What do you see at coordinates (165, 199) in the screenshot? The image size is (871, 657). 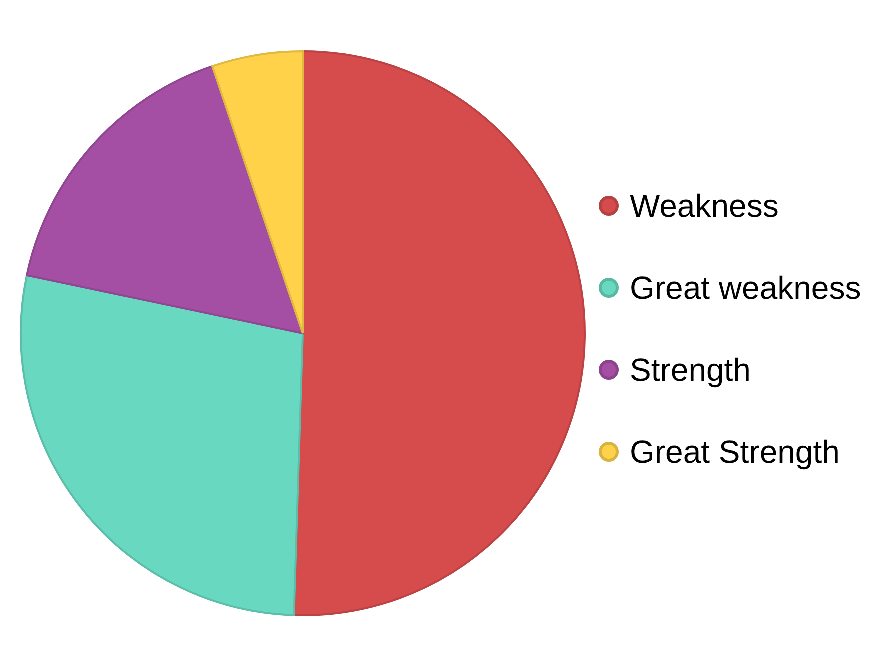 I see `pie-slice` at bounding box center [165, 199].